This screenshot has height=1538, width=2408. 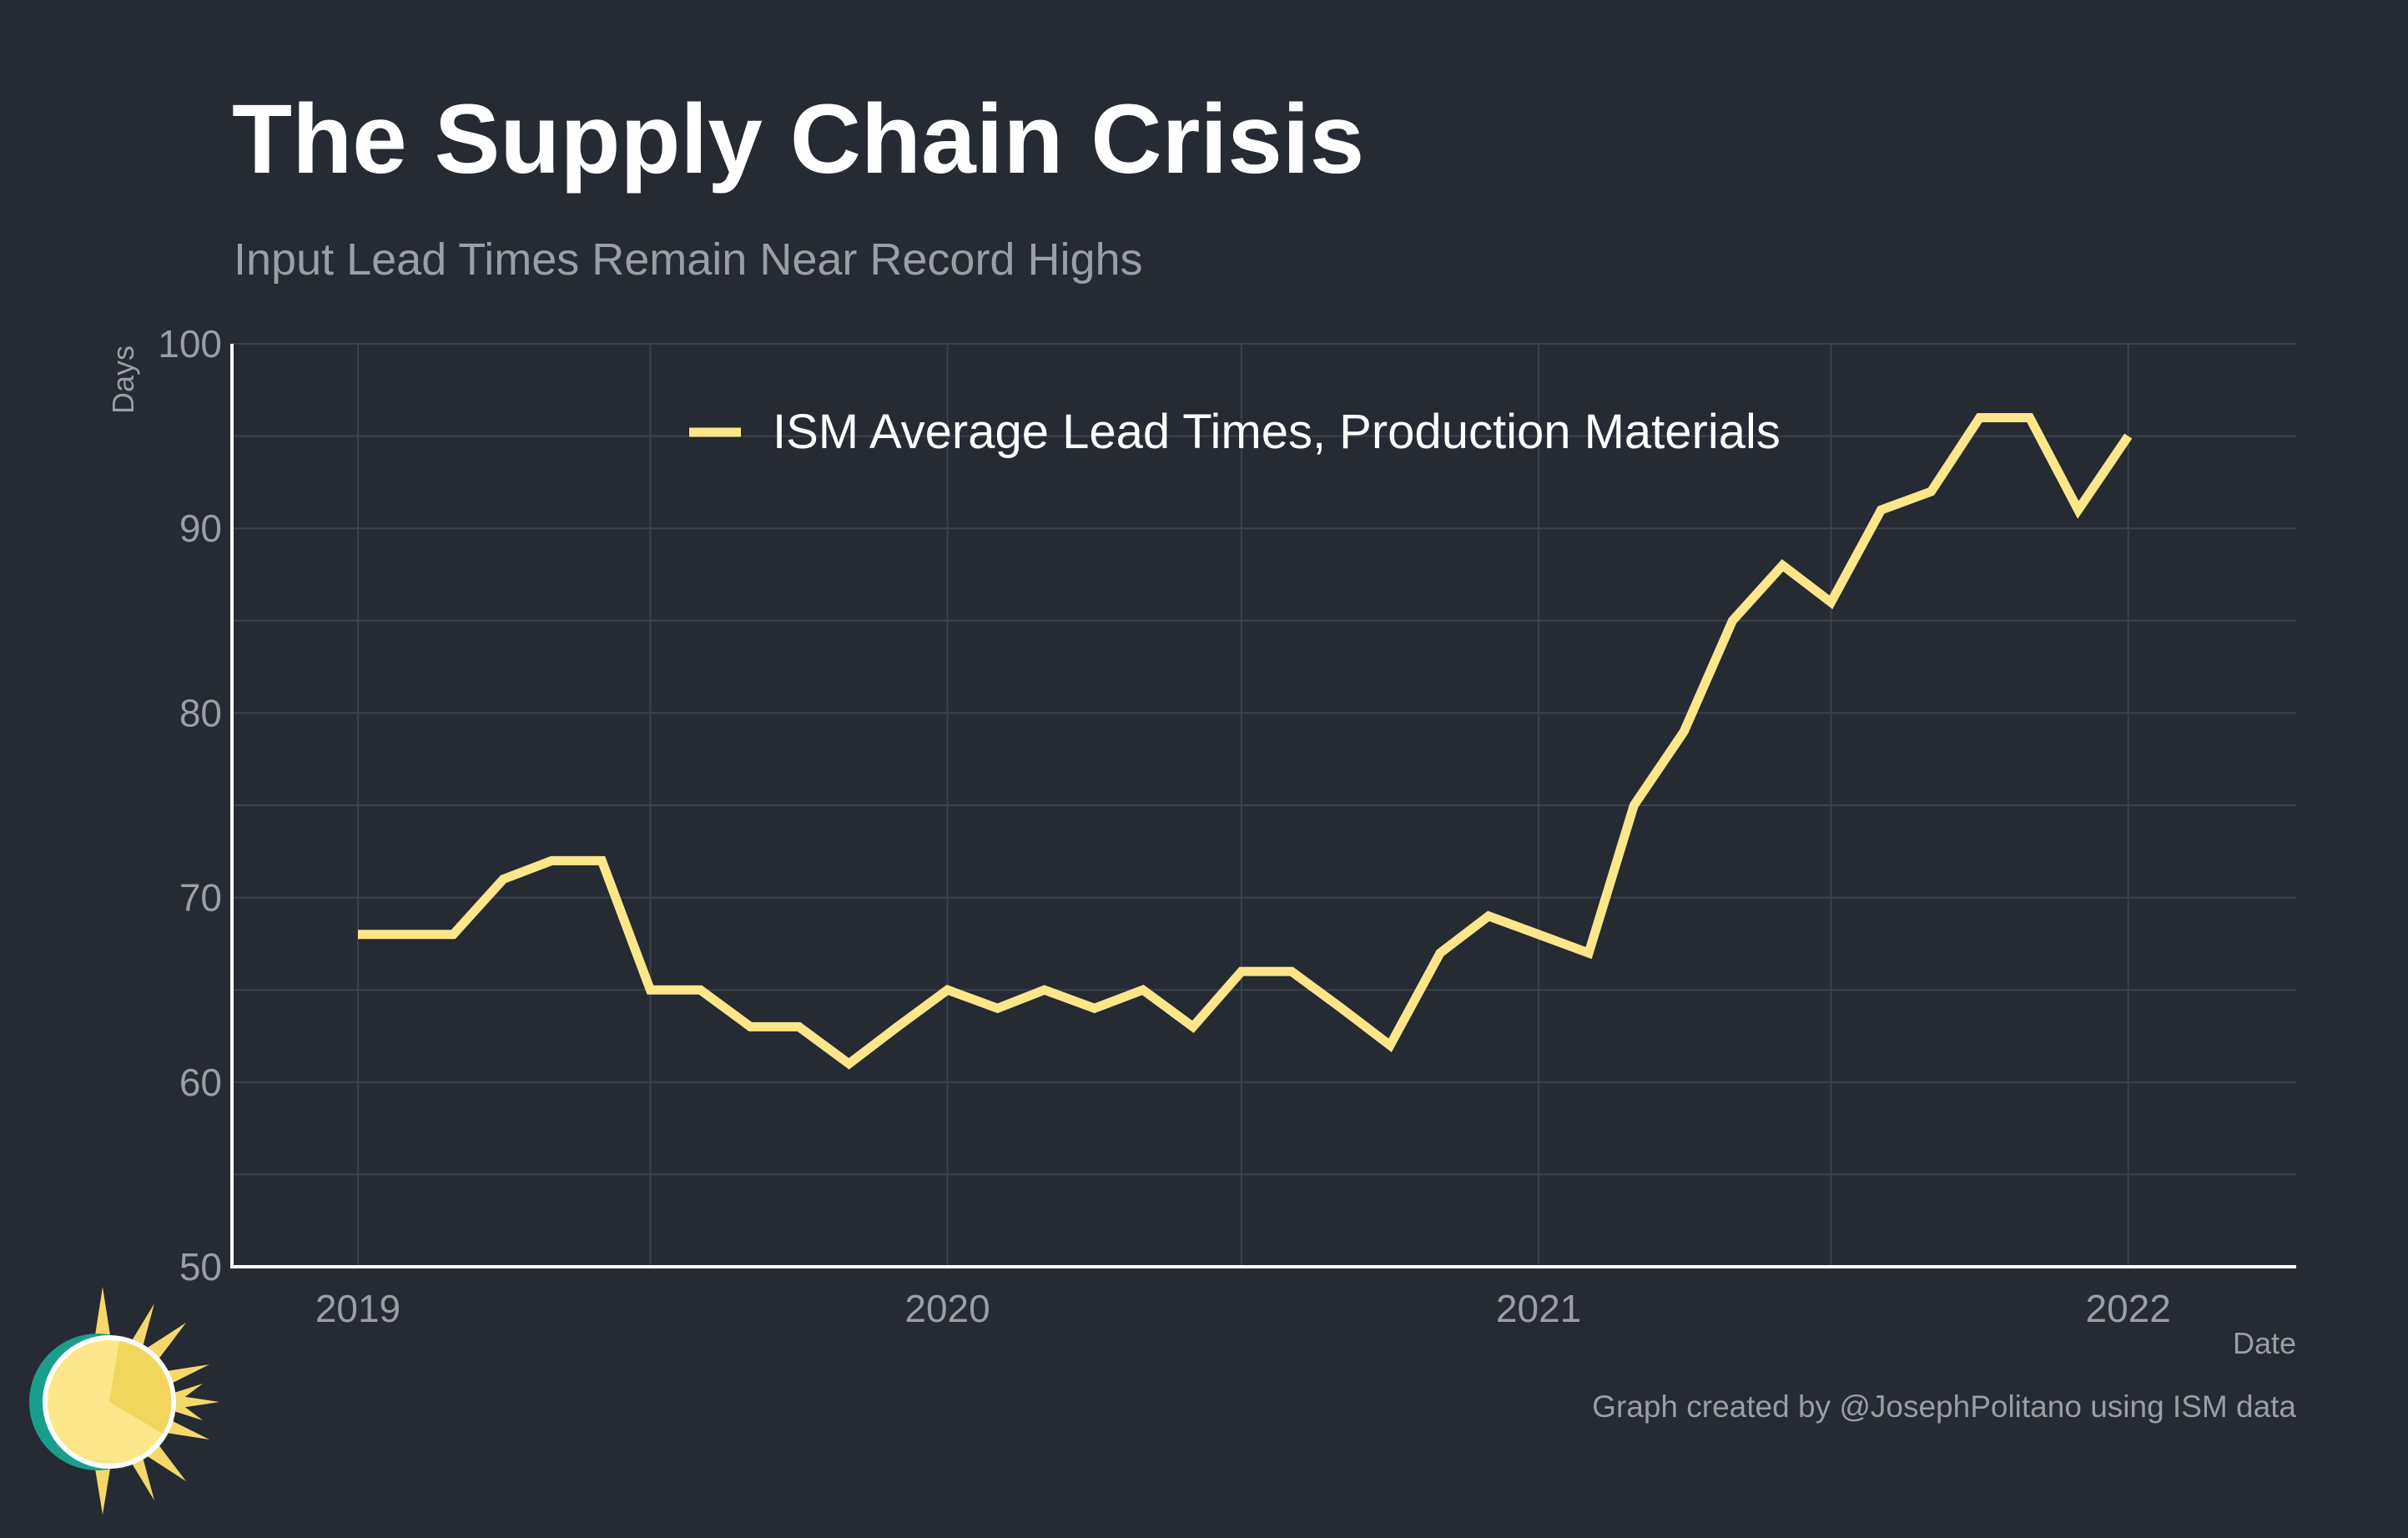 What do you see at coordinates (200, 898) in the screenshot?
I see `y-tick-label: 70` at bounding box center [200, 898].